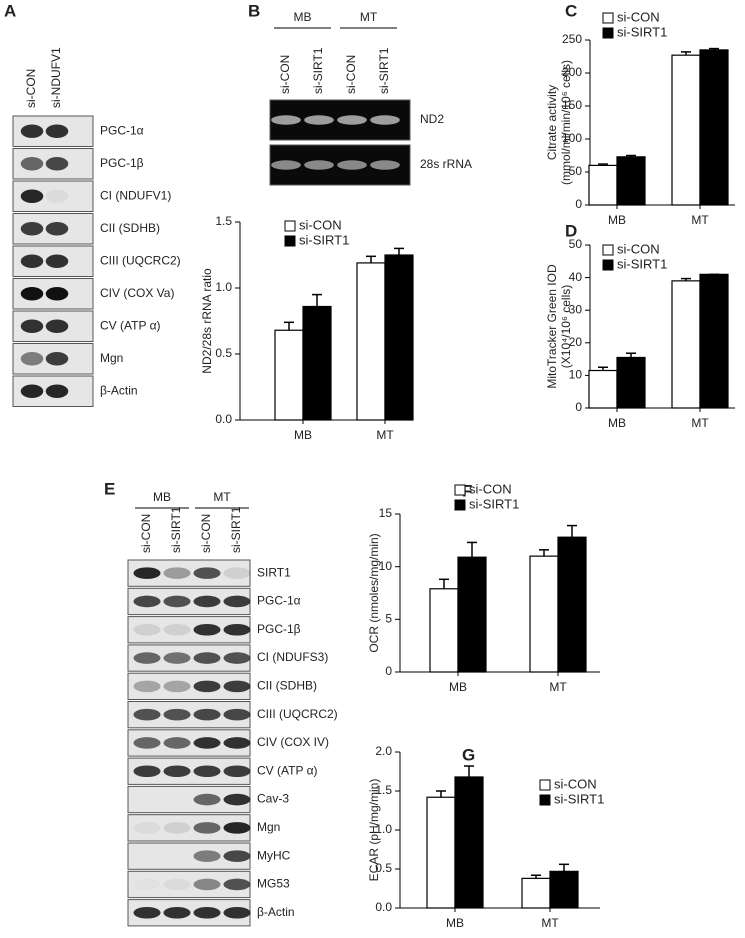  I want to click on panel-letter: A, so click(10, 10).